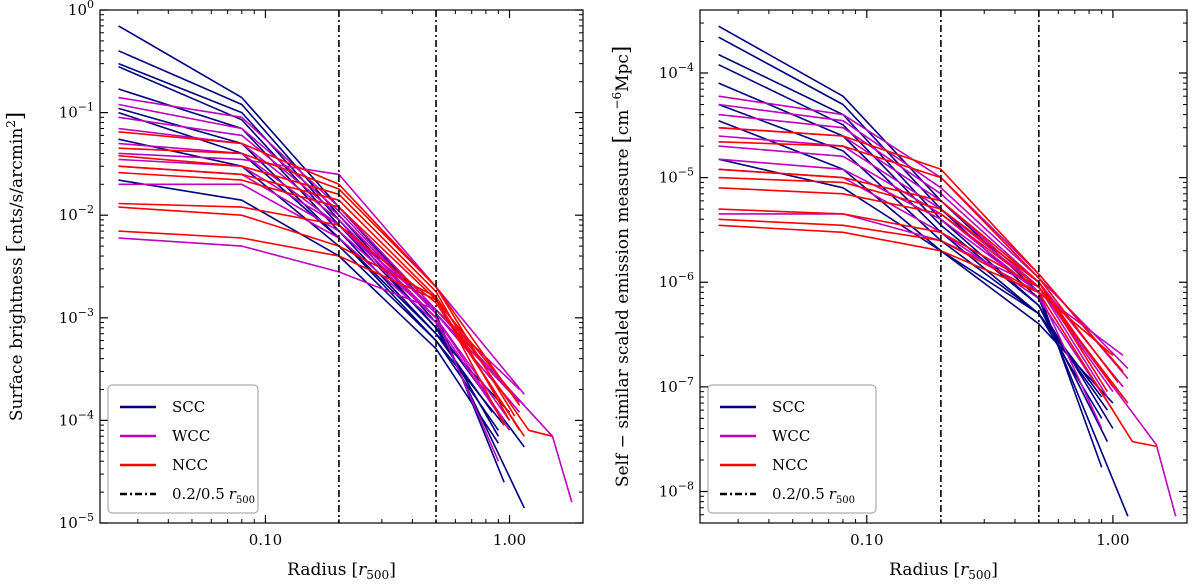  Describe the element at coordinates (76, 213) in the screenshot. I see `y-tick-label: 10⁻²` at that location.